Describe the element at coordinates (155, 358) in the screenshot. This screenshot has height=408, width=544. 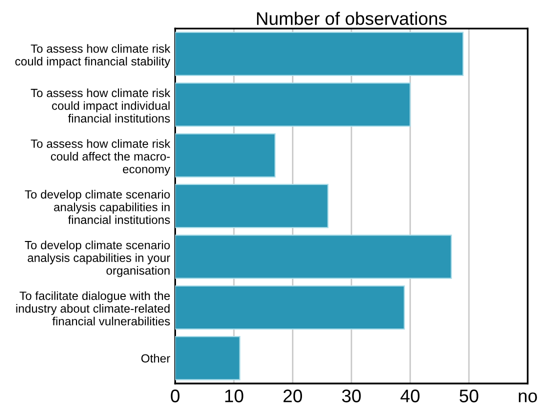
I see `y-tick-label: Other` at that location.